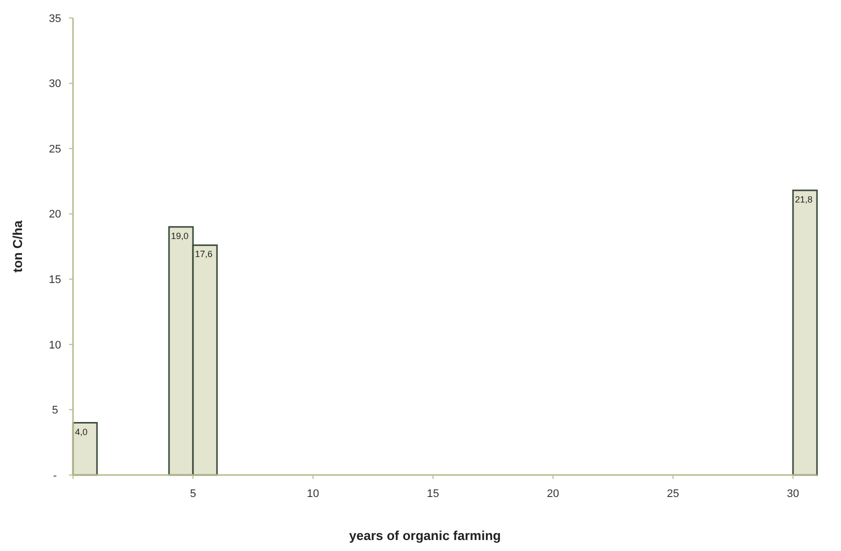 Image resolution: width=841 pixels, height=551 pixels. Describe the element at coordinates (193, 494) in the screenshot. I see `x-tick-label: 5` at that location.